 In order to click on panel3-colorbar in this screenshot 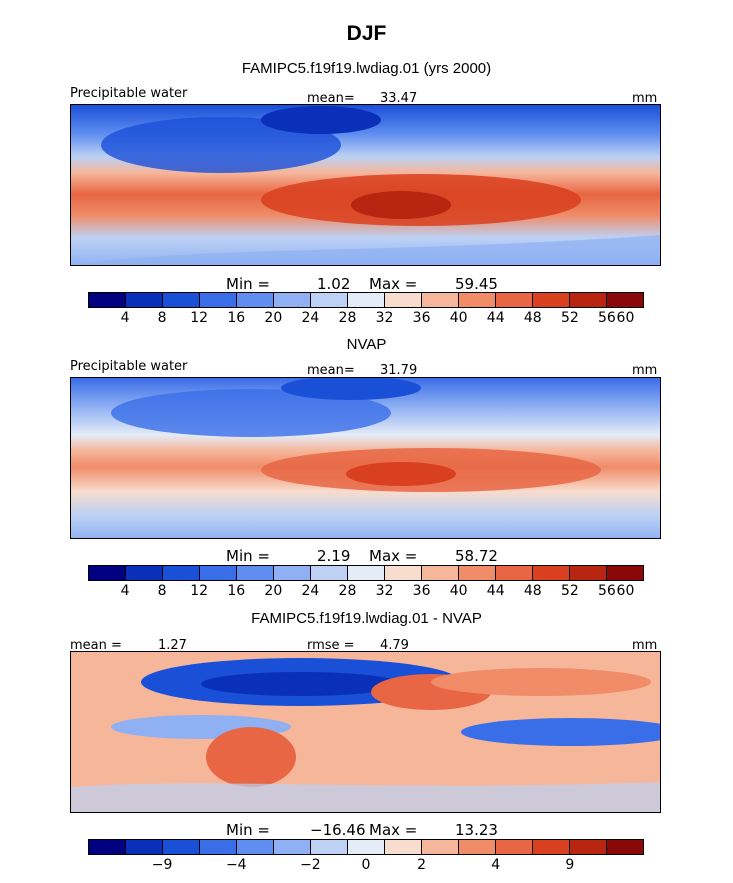, I will do `click(366, 847)`.